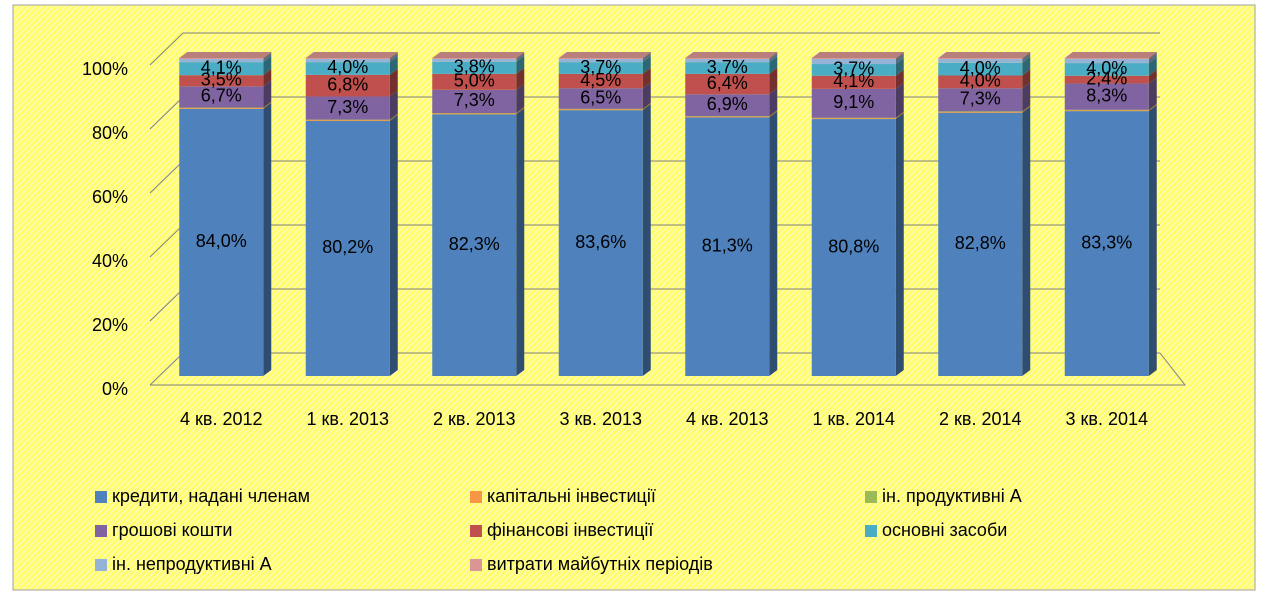 The width and height of the screenshot is (1261, 595). Describe the element at coordinates (110, 325) in the screenshot. I see `y-tick-label: 20%` at that location.